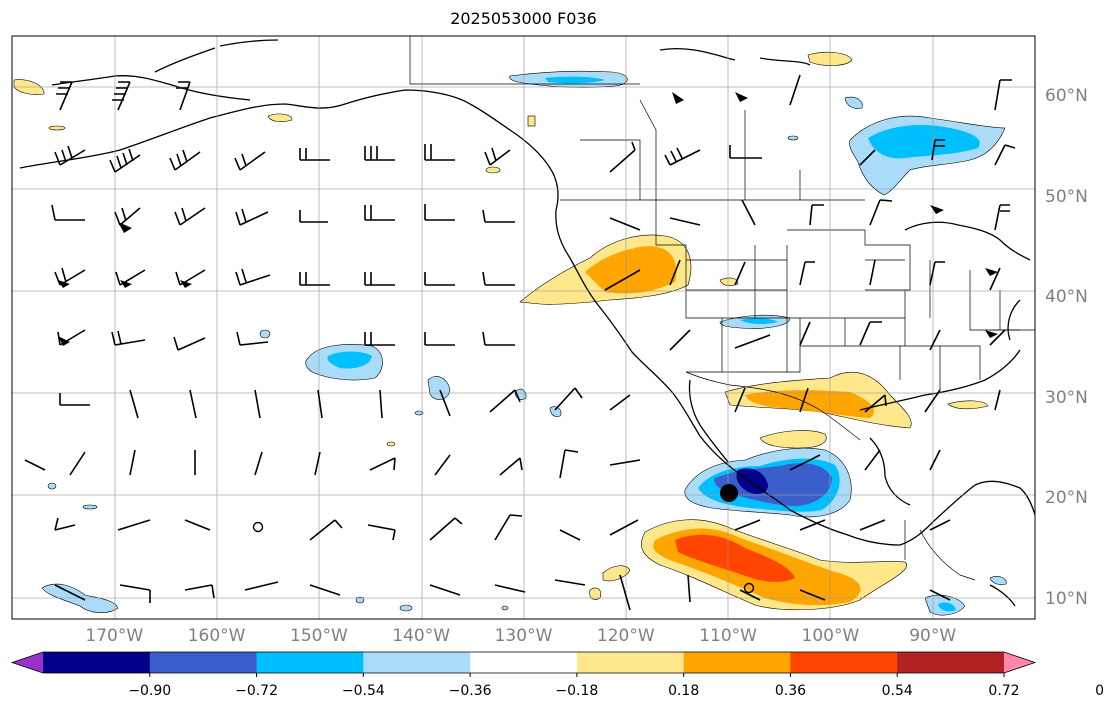  I want to click on latitude-label: 50°N, so click(1066, 196).